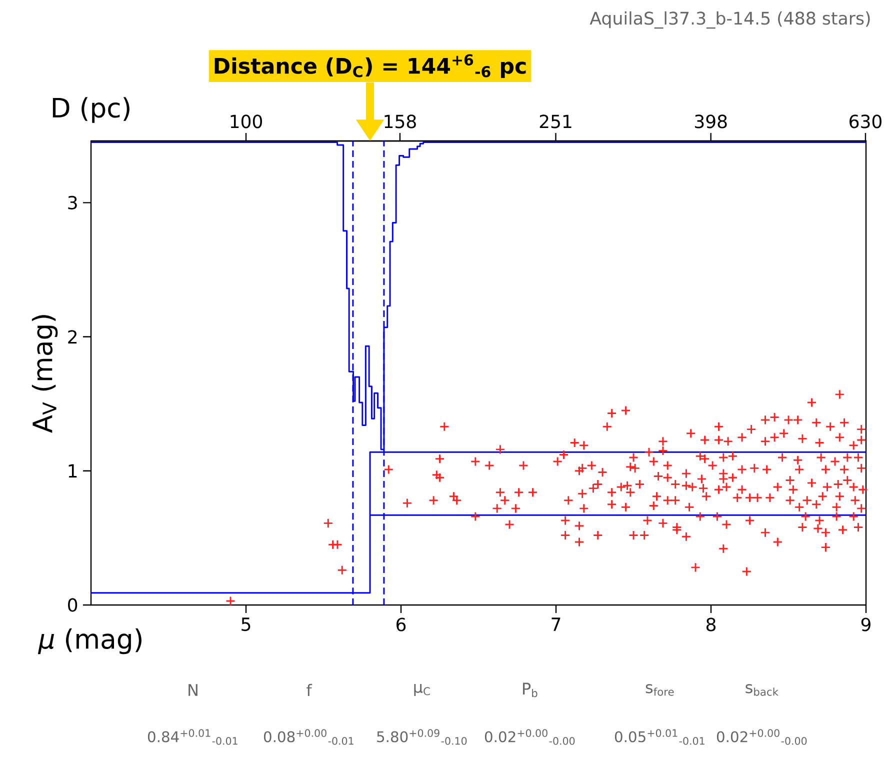 The width and height of the screenshot is (896, 759). Describe the element at coordinates (422, 690) in the screenshot. I see `text: μ$_{C}$` at that location.